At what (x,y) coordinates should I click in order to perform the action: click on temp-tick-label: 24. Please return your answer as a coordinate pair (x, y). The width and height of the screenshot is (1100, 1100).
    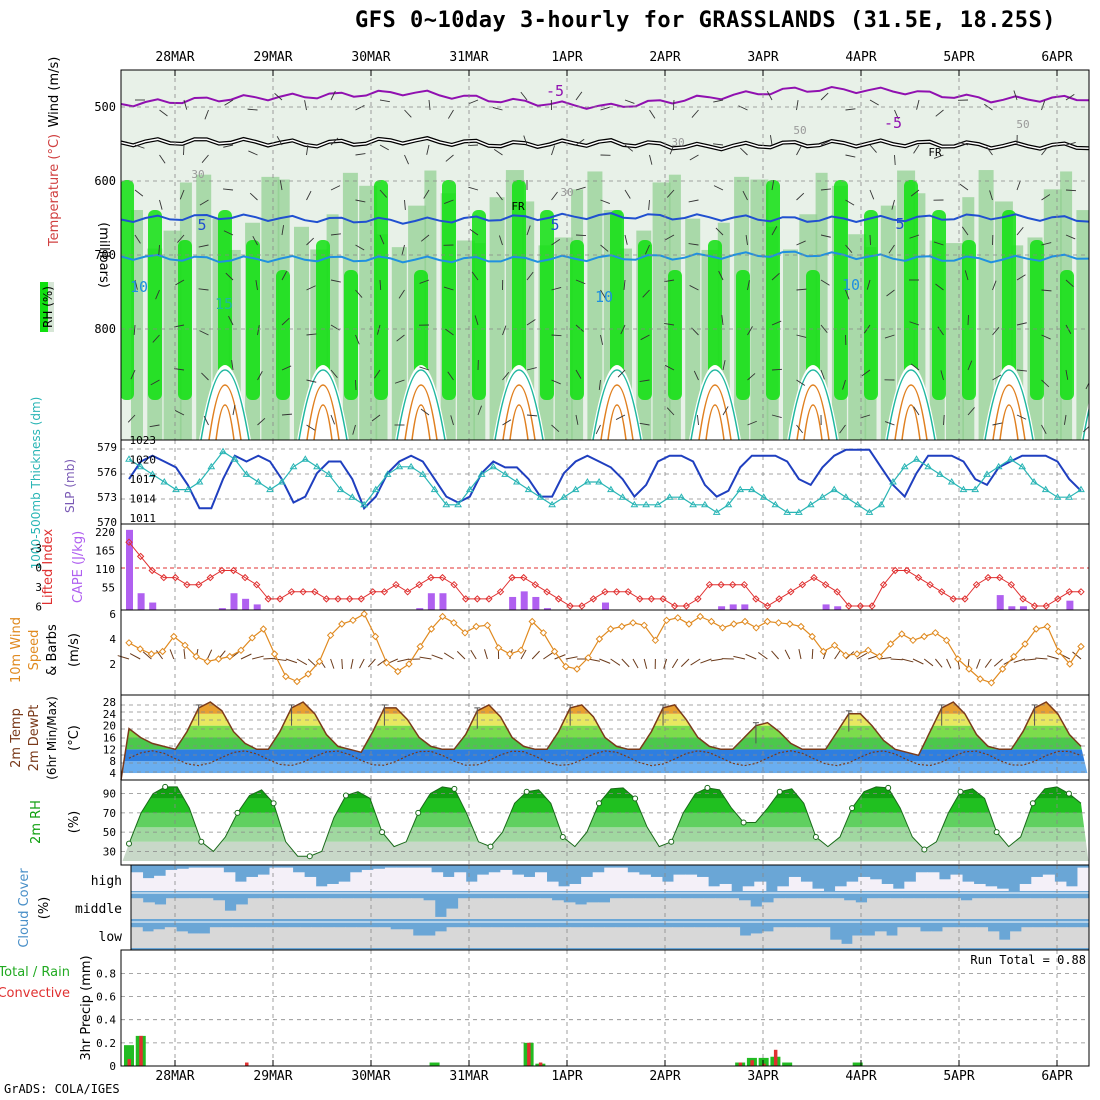
    Looking at the image, I should click on (110, 714).